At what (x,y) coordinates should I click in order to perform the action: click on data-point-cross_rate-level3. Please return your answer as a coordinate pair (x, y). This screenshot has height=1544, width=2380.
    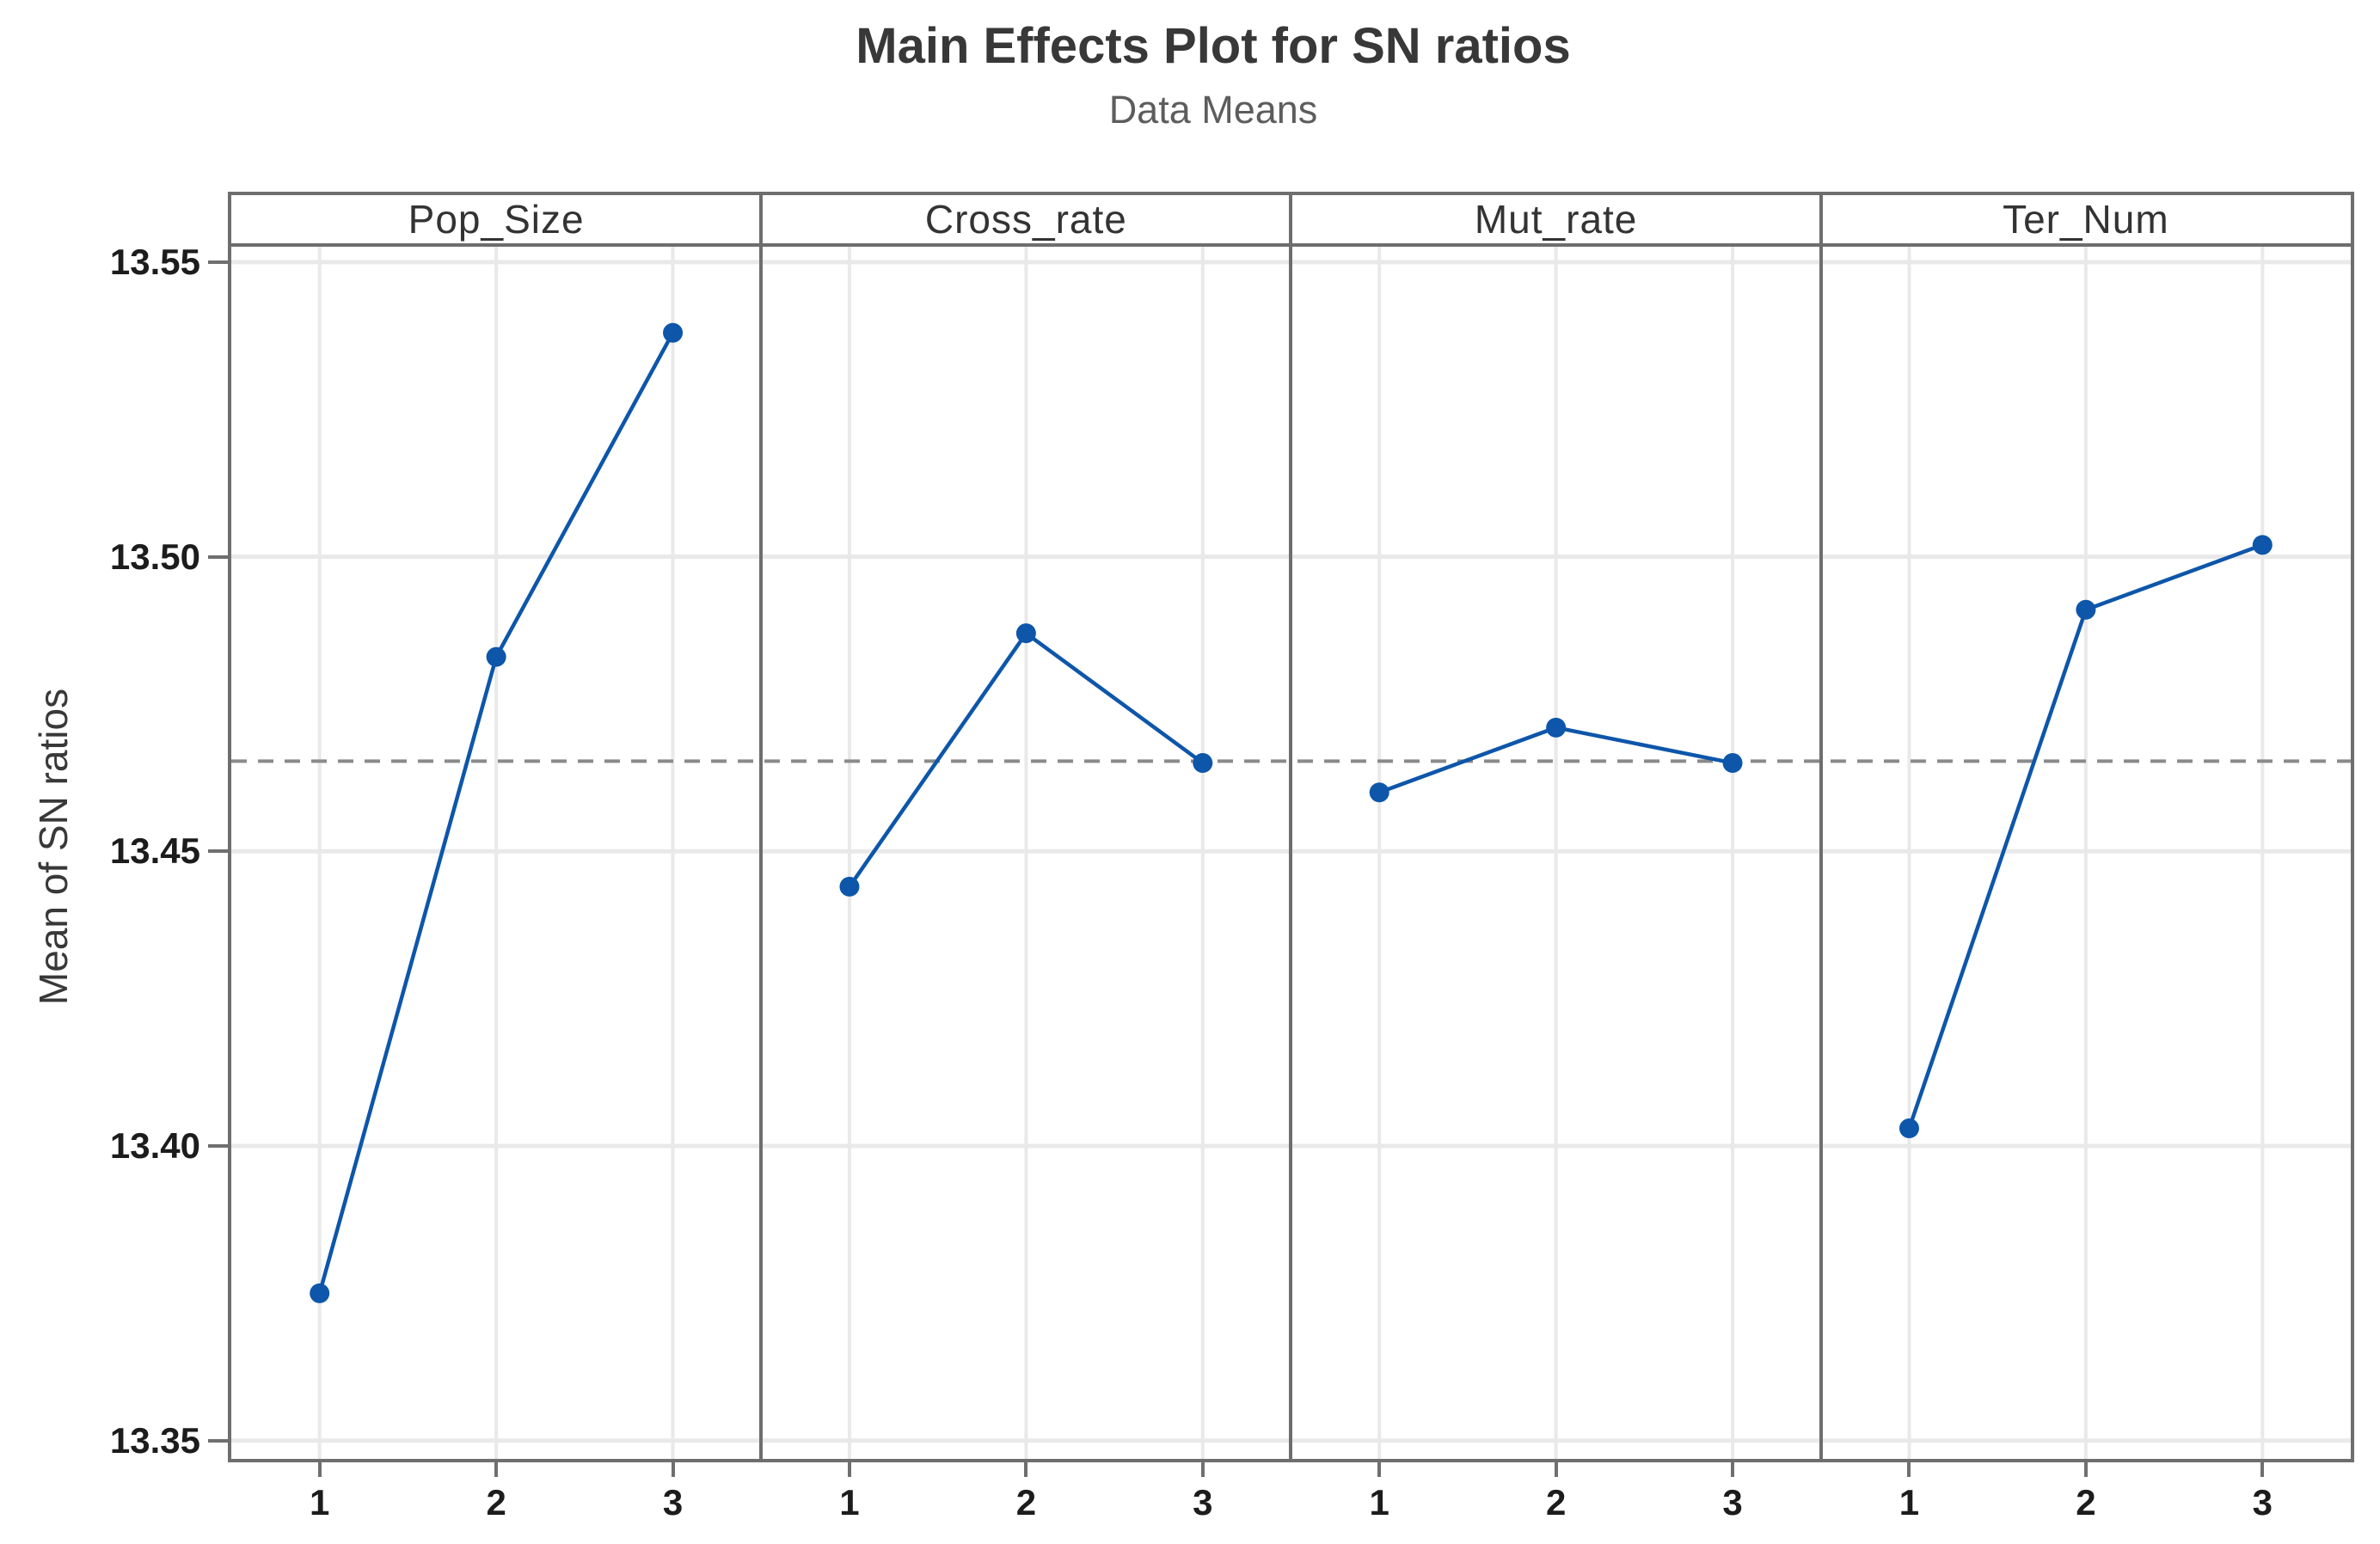
    Looking at the image, I should click on (1203, 762).